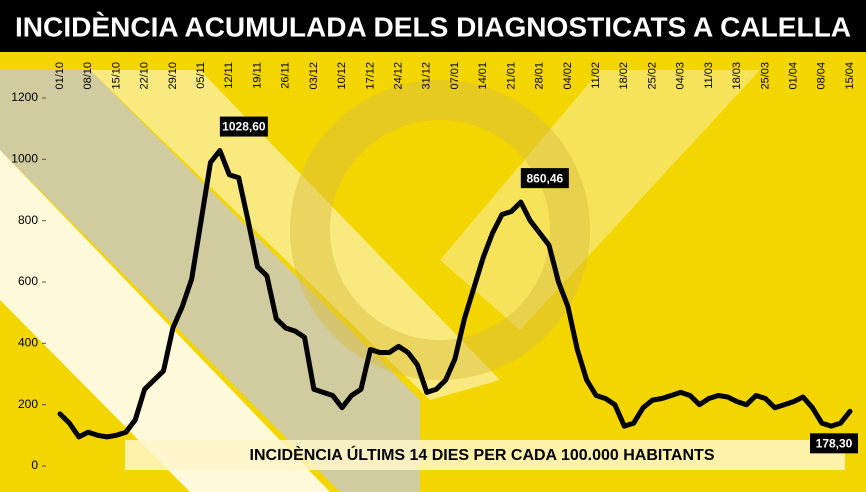 This screenshot has width=866, height=492. What do you see at coordinates (511, 76) in the screenshot?
I see `x-tick-label: 21/01` at bounding box center [511, 76].